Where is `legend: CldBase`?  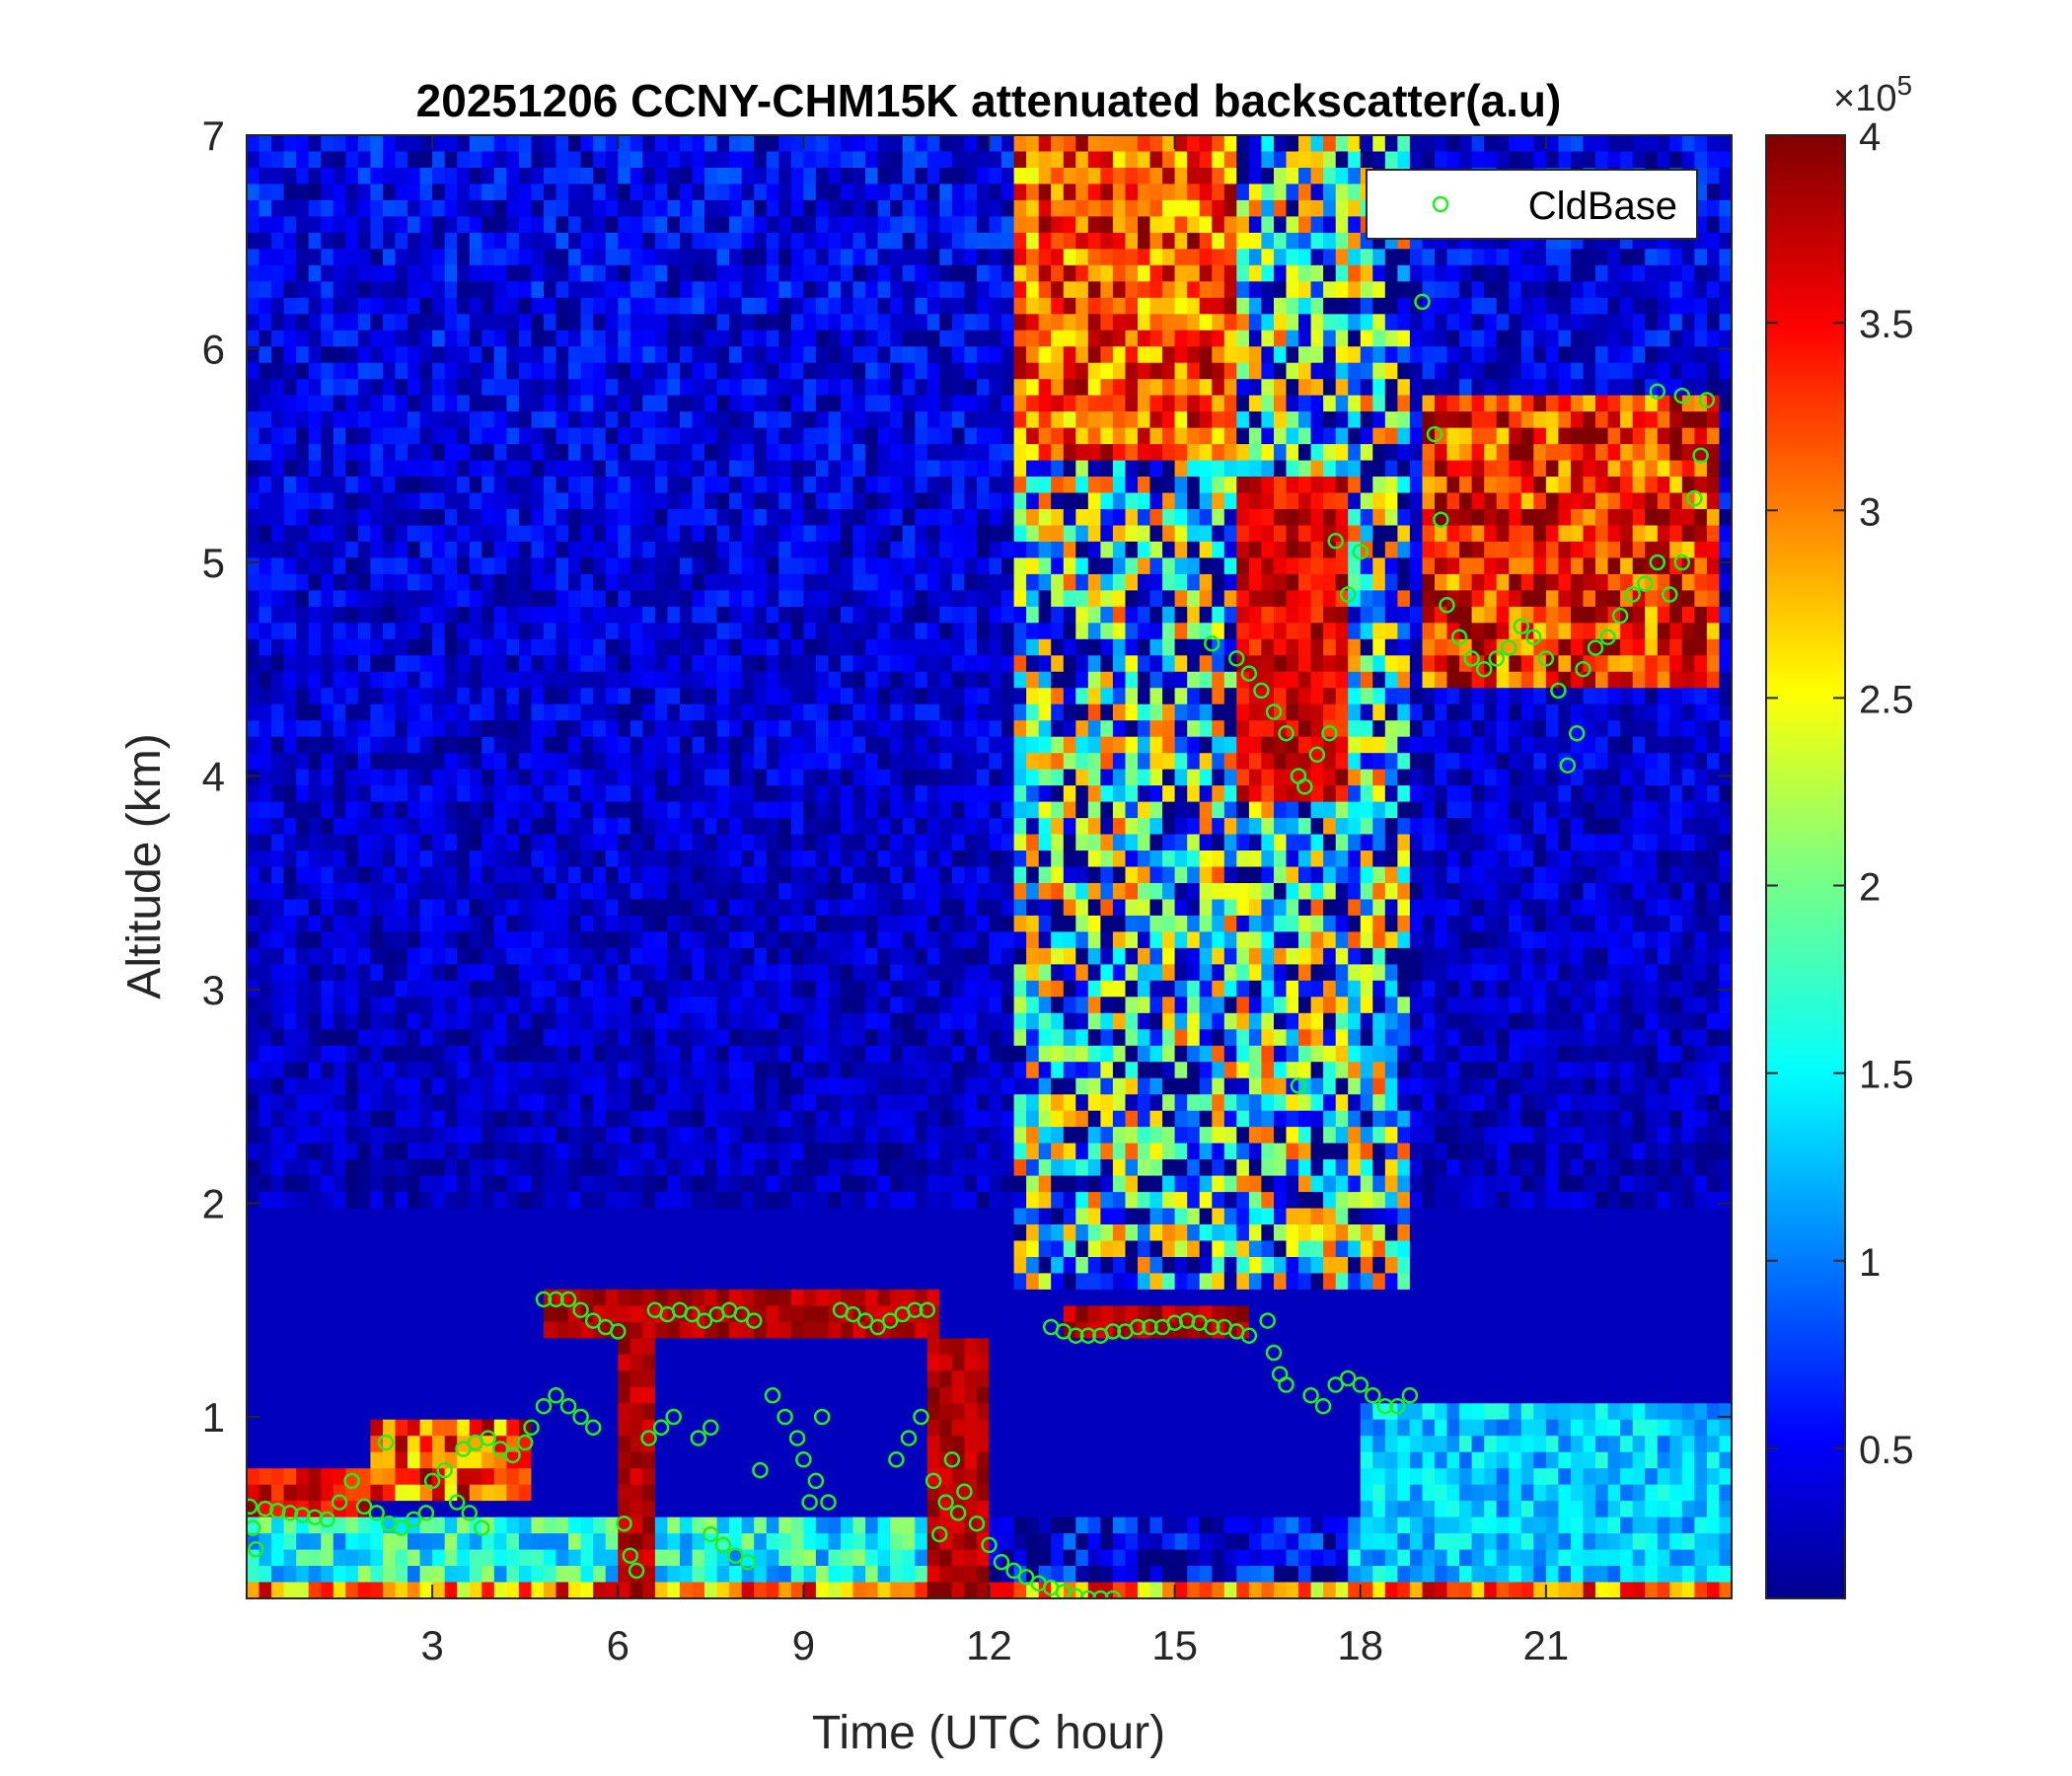 legend: CldBase is located at coordinates (1532, 205).